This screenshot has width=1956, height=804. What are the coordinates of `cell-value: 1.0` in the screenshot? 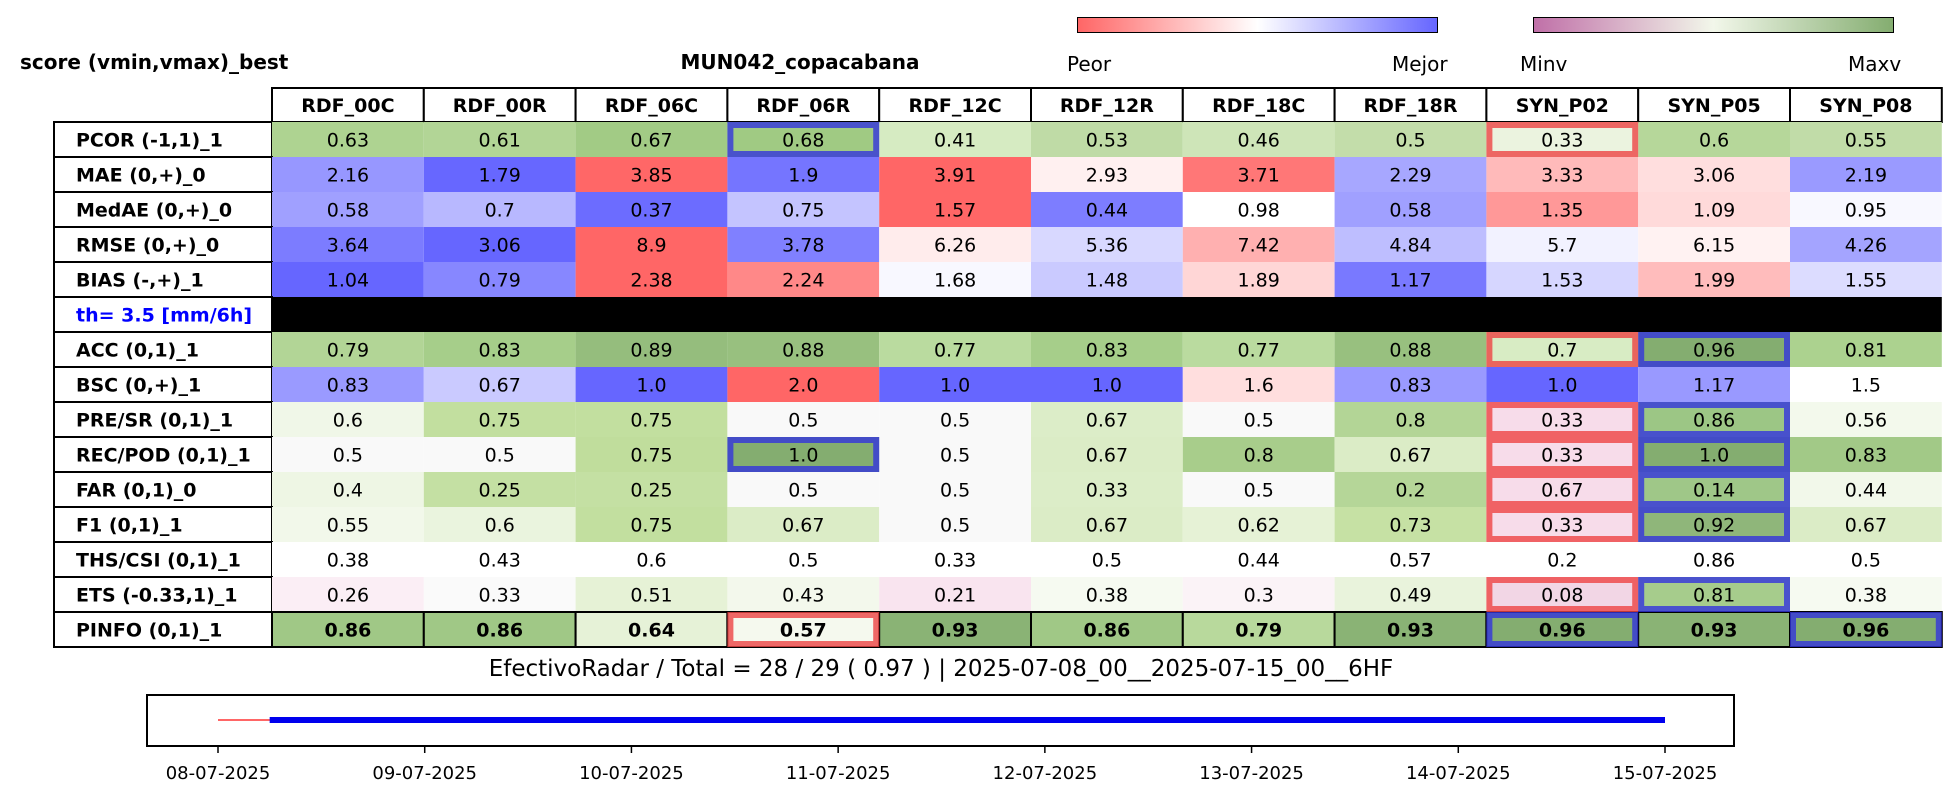 It's located at (651, 386).